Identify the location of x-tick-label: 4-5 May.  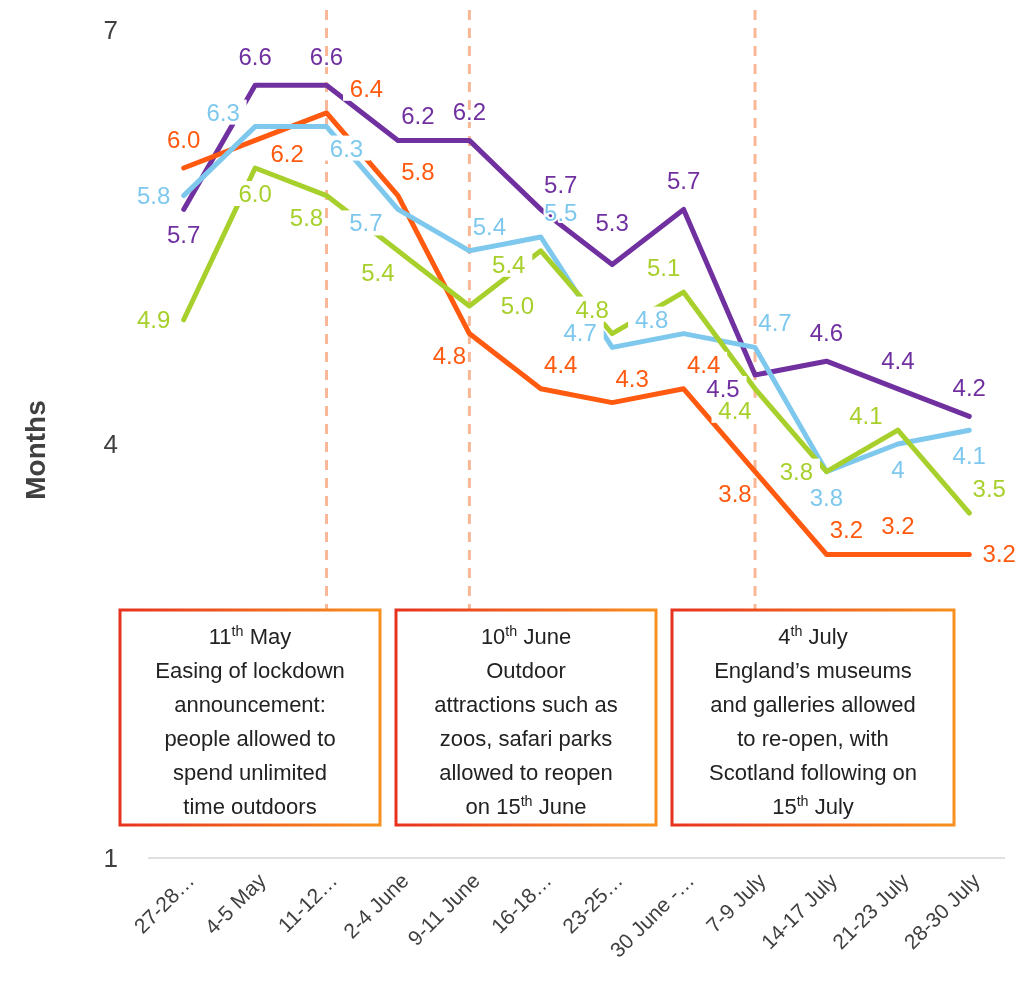
(235, 903).